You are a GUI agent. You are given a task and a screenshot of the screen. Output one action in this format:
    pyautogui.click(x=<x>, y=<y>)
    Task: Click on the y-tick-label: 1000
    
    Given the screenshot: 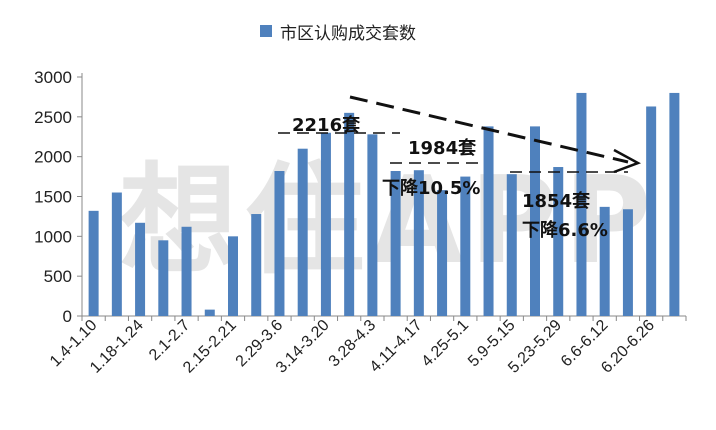 What is the action you would take?
    pyautogui.click(x=53, y=236)
    